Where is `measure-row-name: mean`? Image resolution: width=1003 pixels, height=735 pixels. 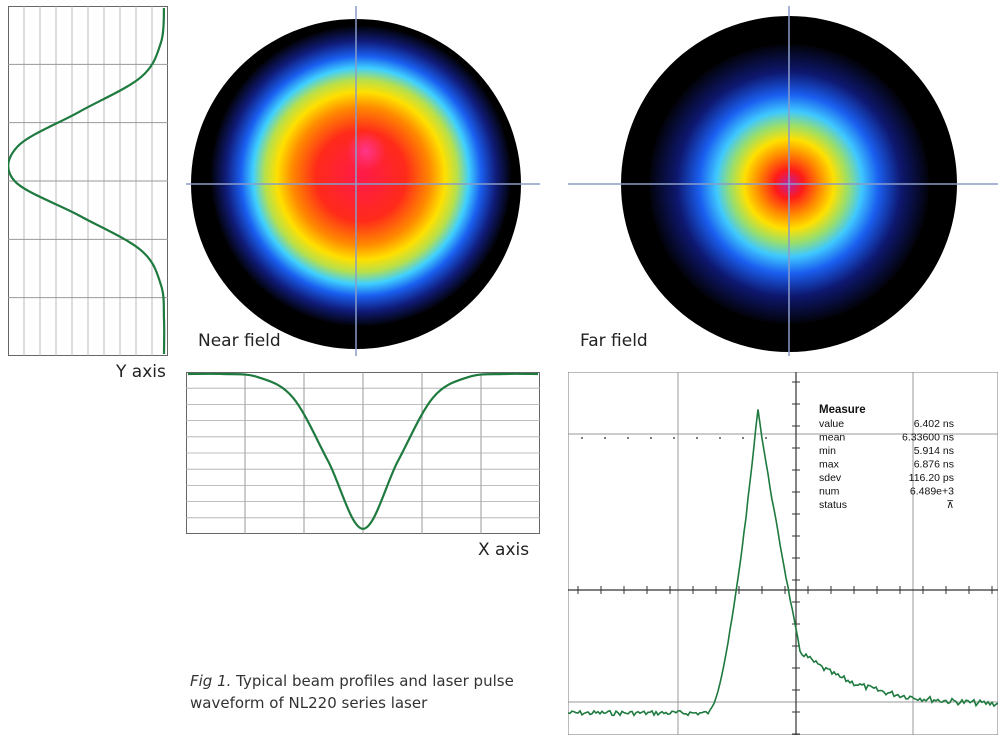 measure-row-name: mean is located at coordinates (832, 438).